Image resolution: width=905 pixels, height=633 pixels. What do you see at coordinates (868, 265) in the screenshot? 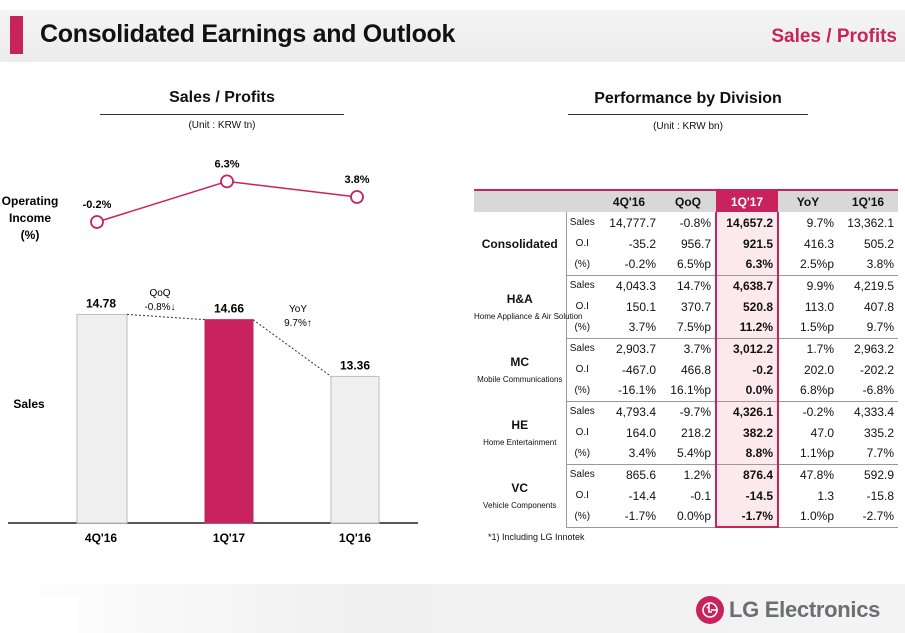
I see `value-cell: 3.8%` at bounding box center [868, 265].